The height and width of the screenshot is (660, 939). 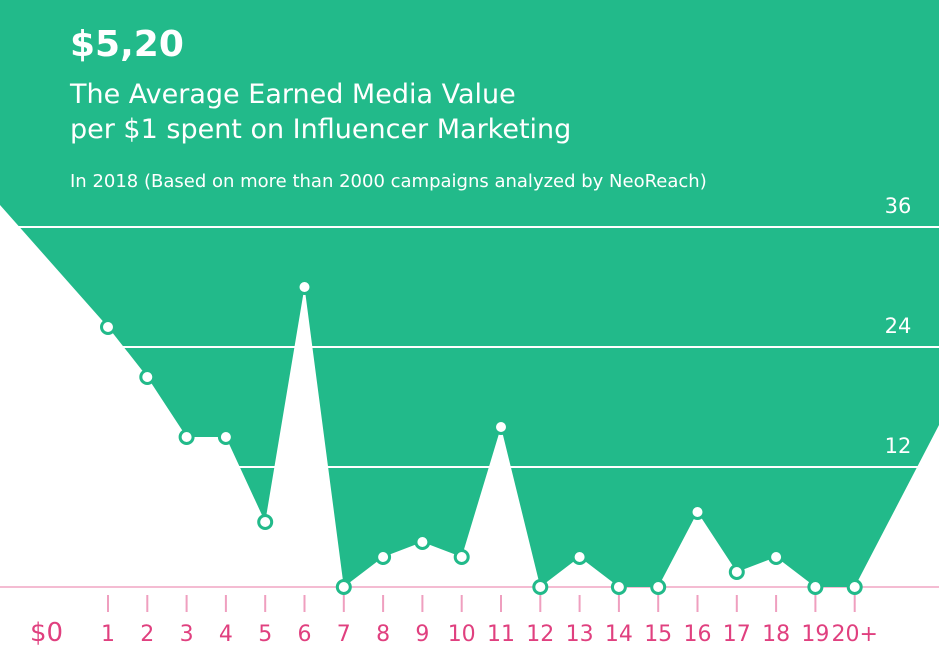 I want to click on headline-value: $5,20, so click(x=127, y=44).